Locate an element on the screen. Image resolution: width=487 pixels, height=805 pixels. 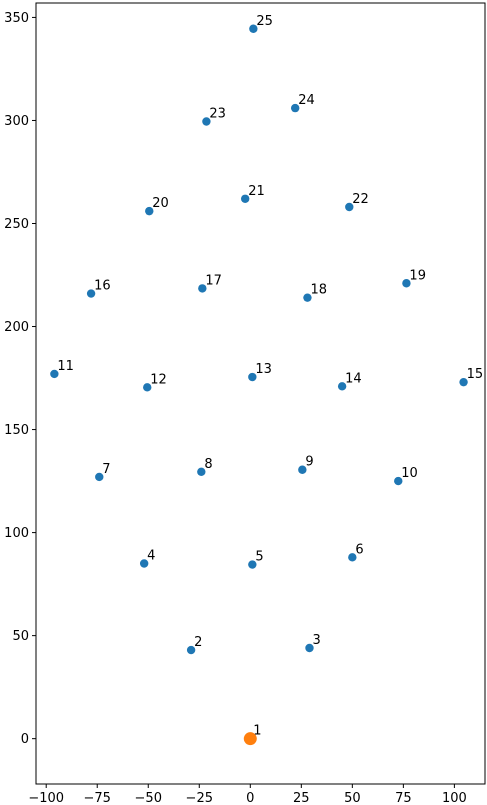
point-label: 9 is located at coordinates (309, 462).